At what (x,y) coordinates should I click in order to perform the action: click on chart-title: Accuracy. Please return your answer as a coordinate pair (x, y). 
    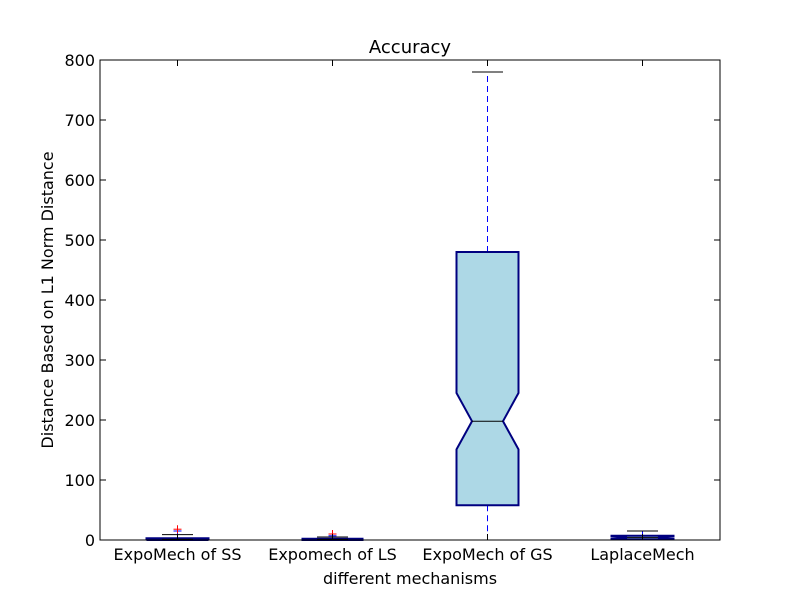
    Looking at the image, I should click on (410, 47).